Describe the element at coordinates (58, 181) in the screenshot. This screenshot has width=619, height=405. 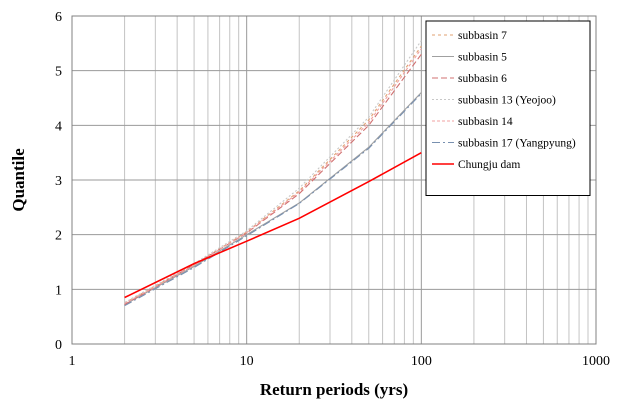
I see `y-tick-label: 3` at that location.